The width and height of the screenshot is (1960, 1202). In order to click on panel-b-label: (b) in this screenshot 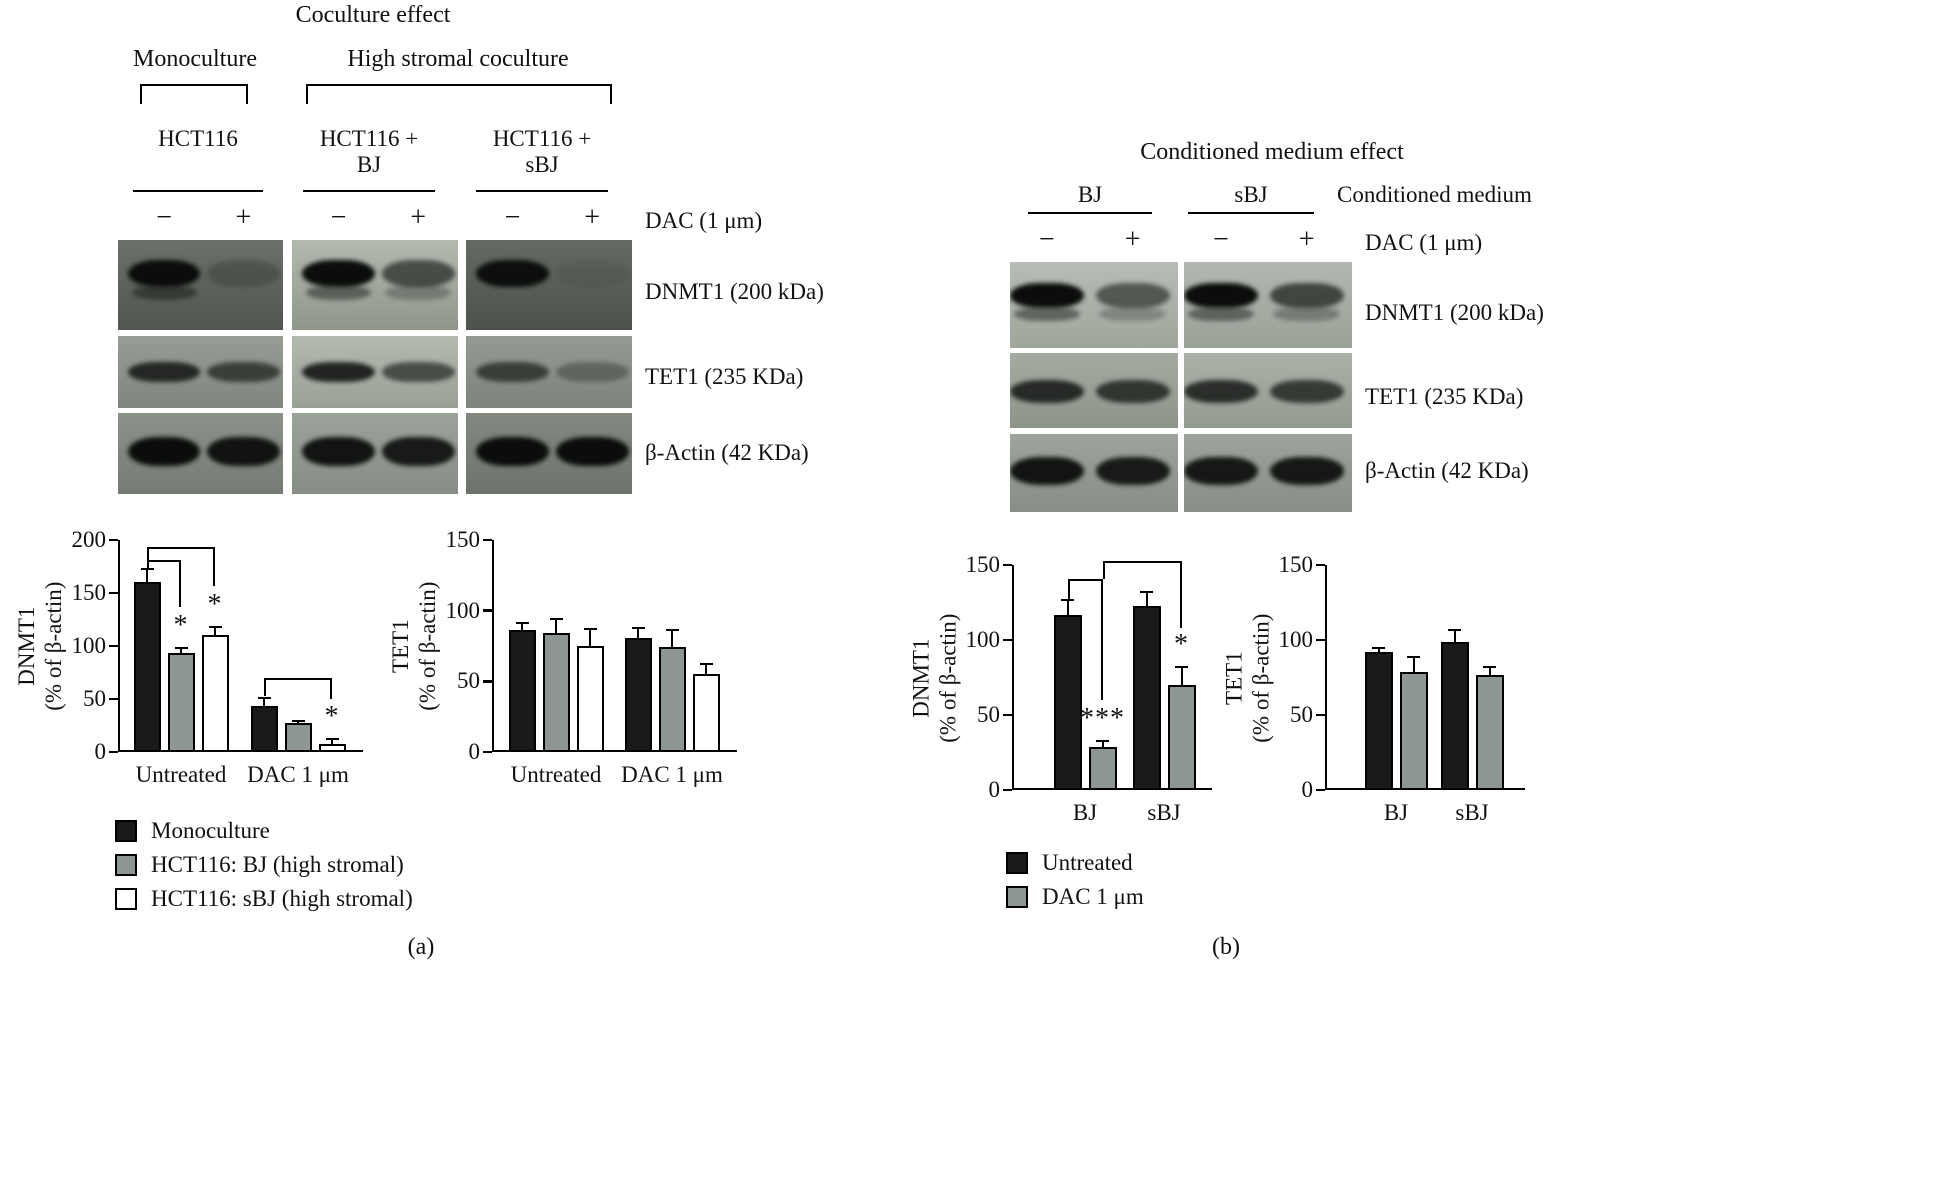, I will do `click(1226, 947)`.